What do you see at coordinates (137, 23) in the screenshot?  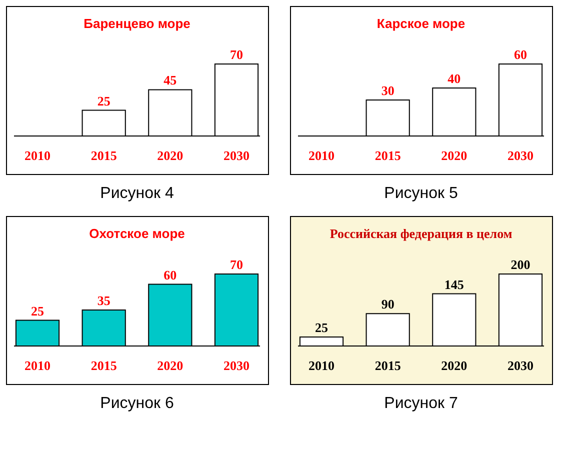 I see `chart-title: Баренцево море` at bounding box center [137, 23].